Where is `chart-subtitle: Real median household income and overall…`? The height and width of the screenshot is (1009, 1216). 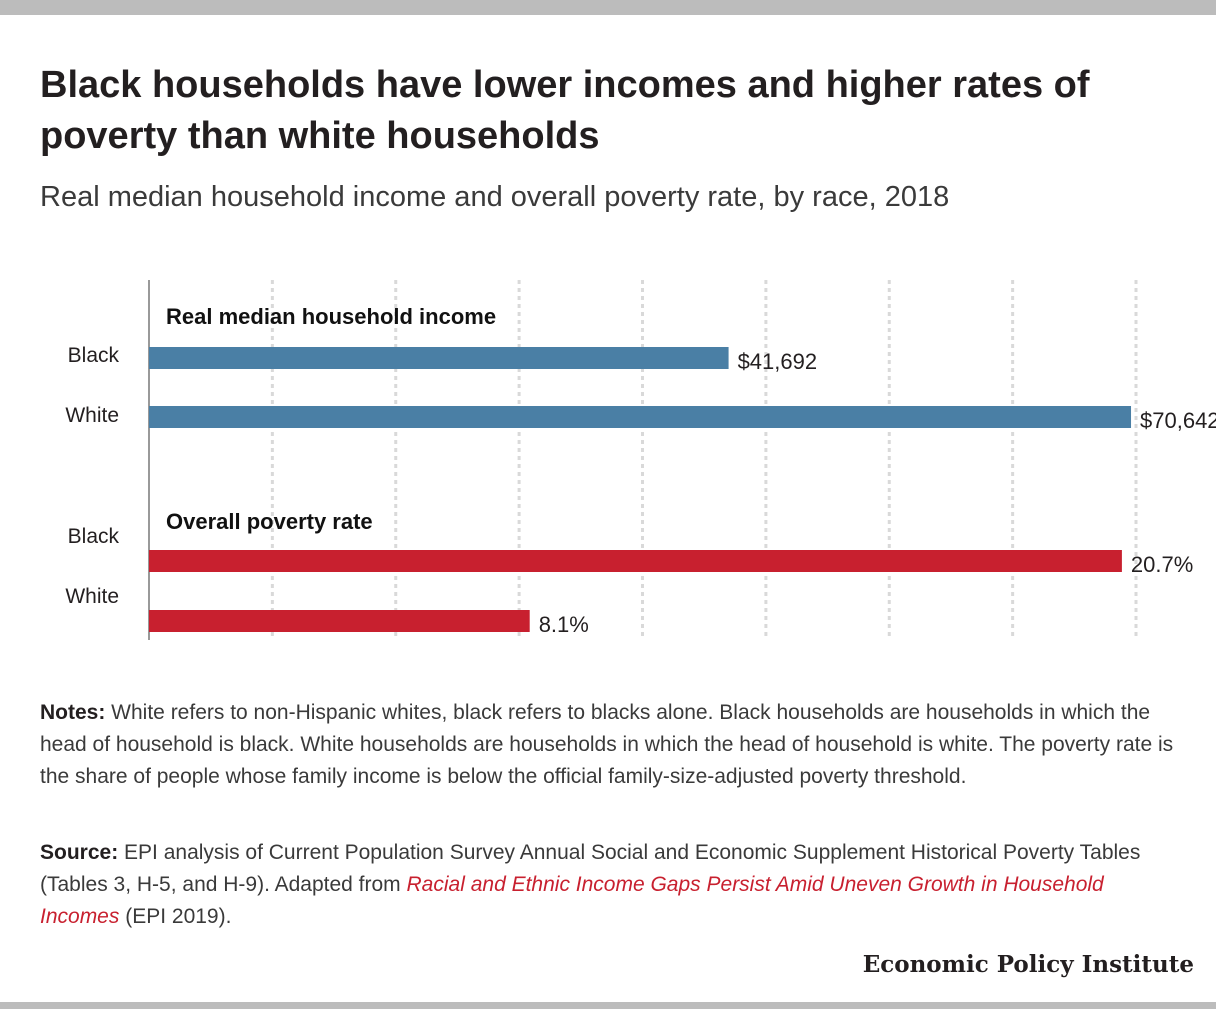
chart-subtitle: Real median household income and overall… is located at coordinates (495, 197).